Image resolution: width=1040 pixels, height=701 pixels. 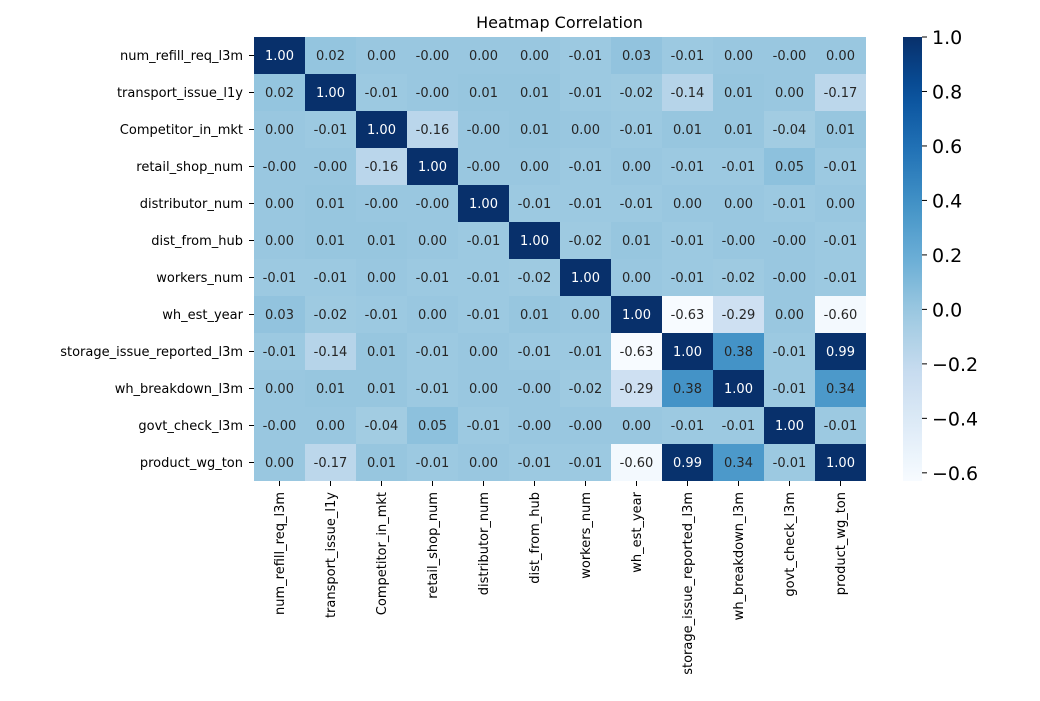 What do you see at coordinates (947, 147) in the screenshot?
I see `colorbar-tick-label: 0.6` at bounding box center [947, 147].